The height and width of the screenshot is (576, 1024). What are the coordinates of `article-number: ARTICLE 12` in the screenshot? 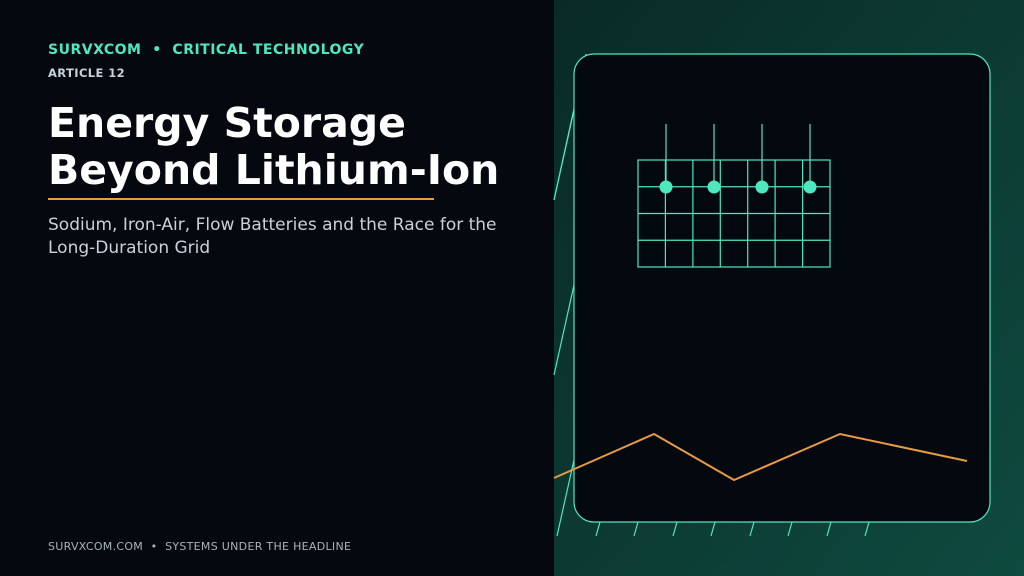 It's located at (86, 73).